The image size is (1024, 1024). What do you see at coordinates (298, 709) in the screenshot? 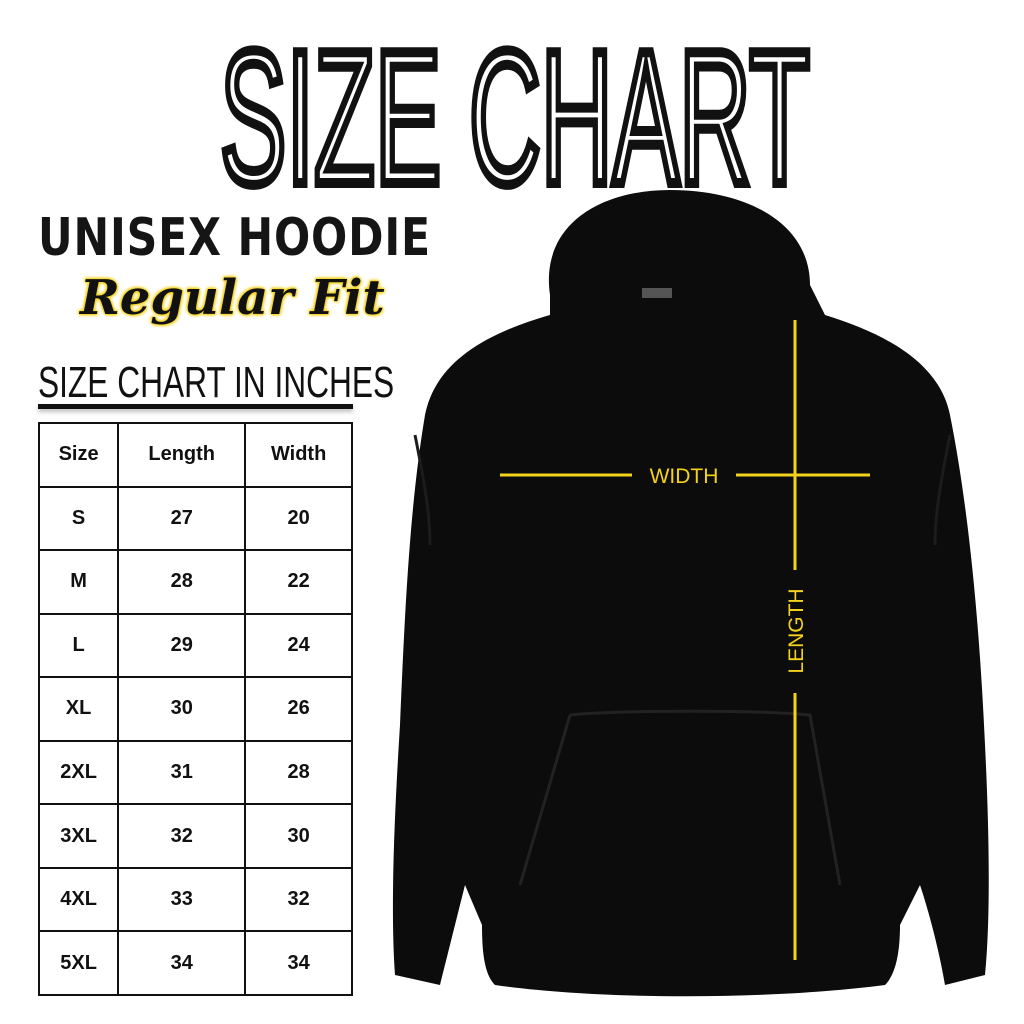
I see `cell-width: 26` at bounding box center [298, 709].